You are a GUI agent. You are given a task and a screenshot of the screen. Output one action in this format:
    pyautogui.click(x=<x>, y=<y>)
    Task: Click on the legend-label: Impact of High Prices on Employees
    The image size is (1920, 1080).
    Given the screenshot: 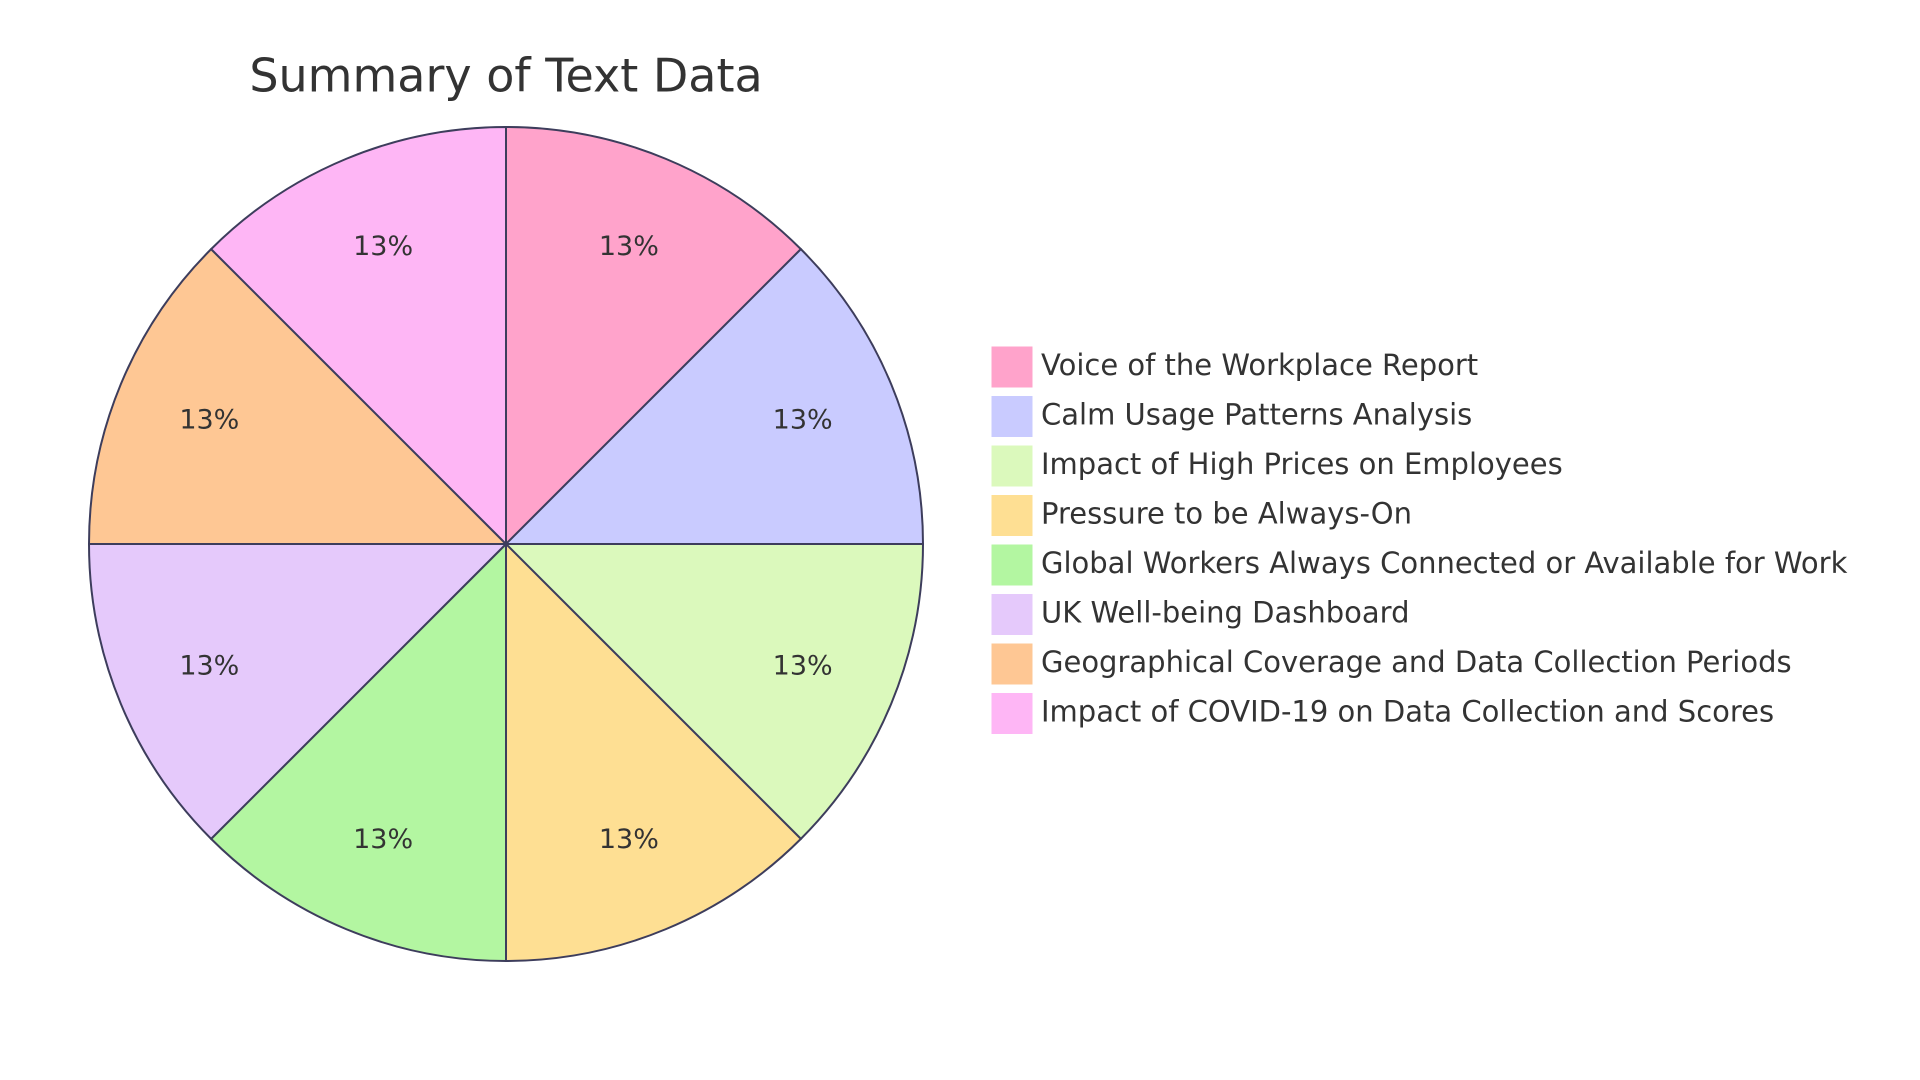 What is the action you would take?
    pyautogui.click(x=1302, y=464)
    